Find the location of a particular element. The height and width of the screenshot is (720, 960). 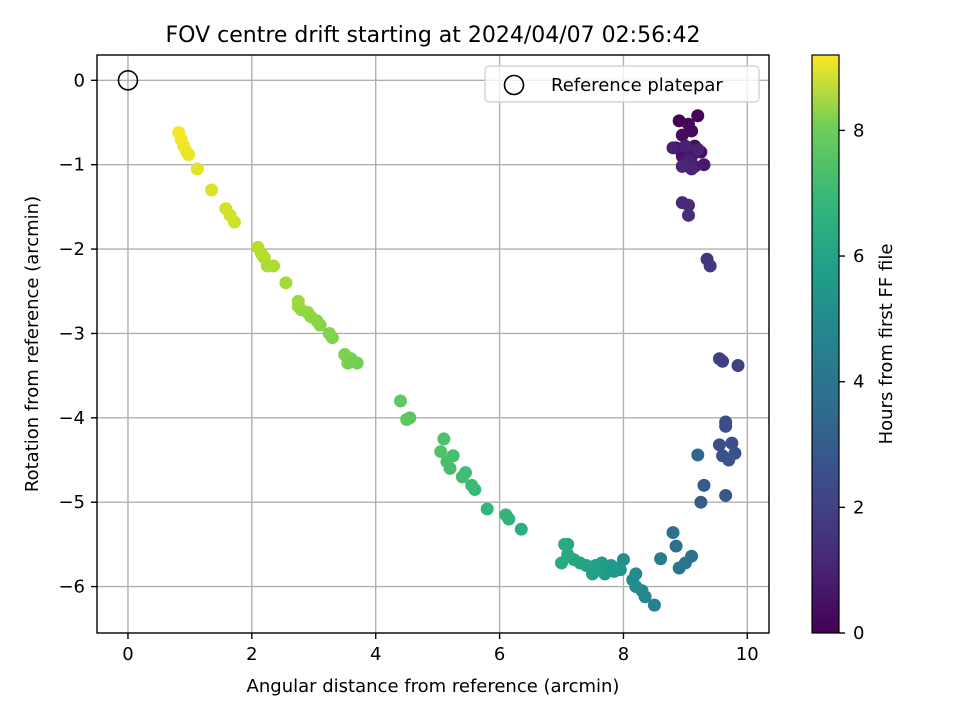

y-axis-ticks: 0 −1 −2 −3 −4 −5 −6 is located at coordinates (77, 334).